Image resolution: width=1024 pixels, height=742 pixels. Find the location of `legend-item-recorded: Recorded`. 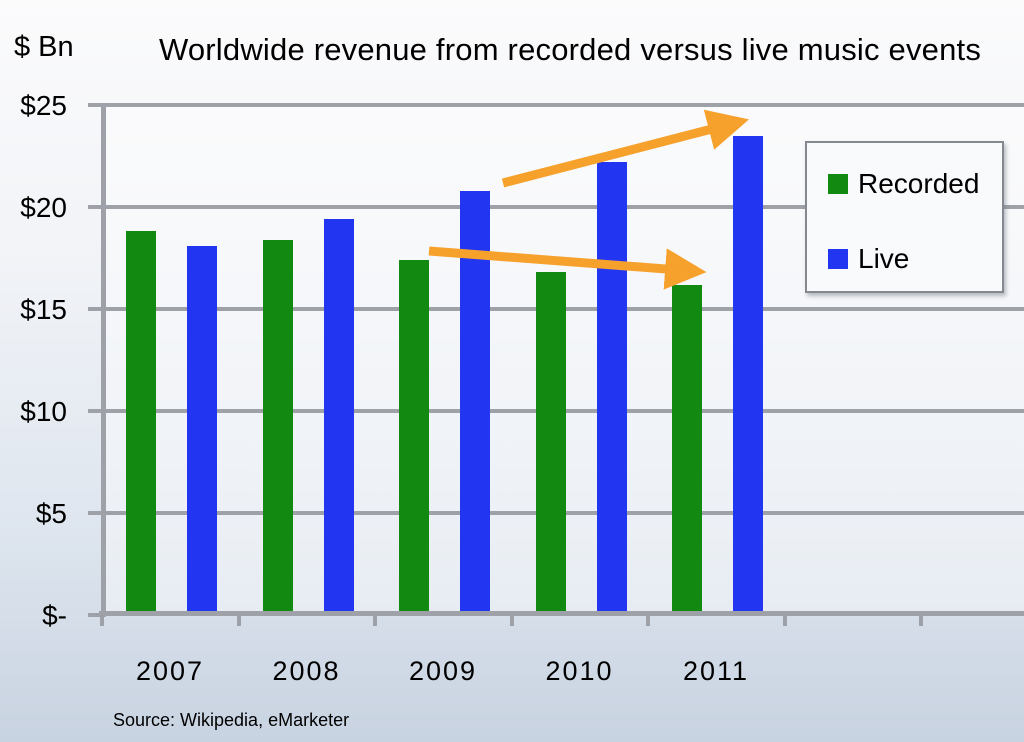

legend-item-recorded: Recorded is located at coordinates (903, 184).